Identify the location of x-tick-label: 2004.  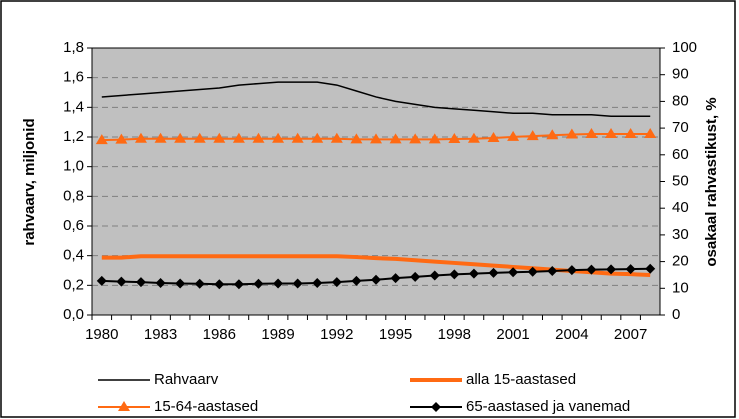
(571, 334).